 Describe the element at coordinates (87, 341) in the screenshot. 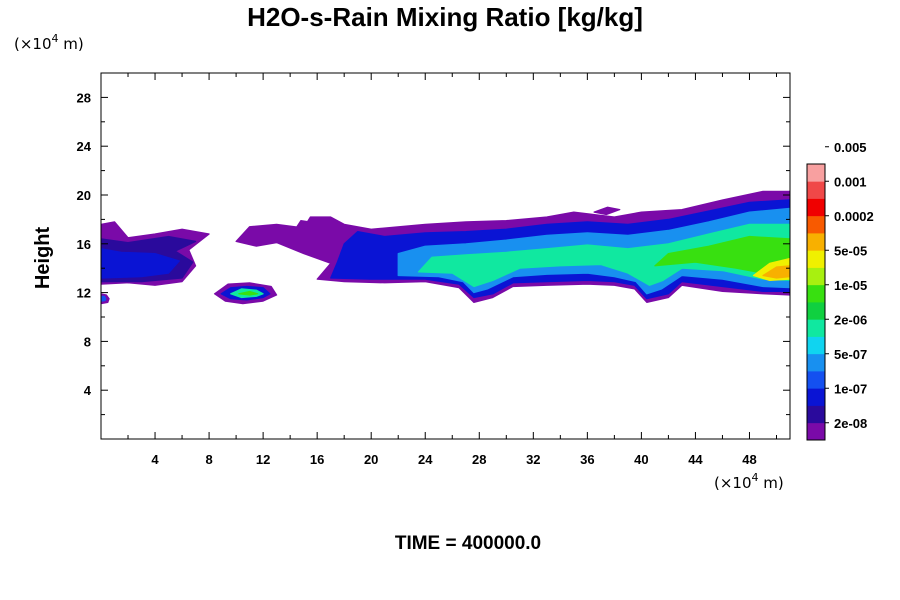

I see `y-tick-label: 8` at that location.